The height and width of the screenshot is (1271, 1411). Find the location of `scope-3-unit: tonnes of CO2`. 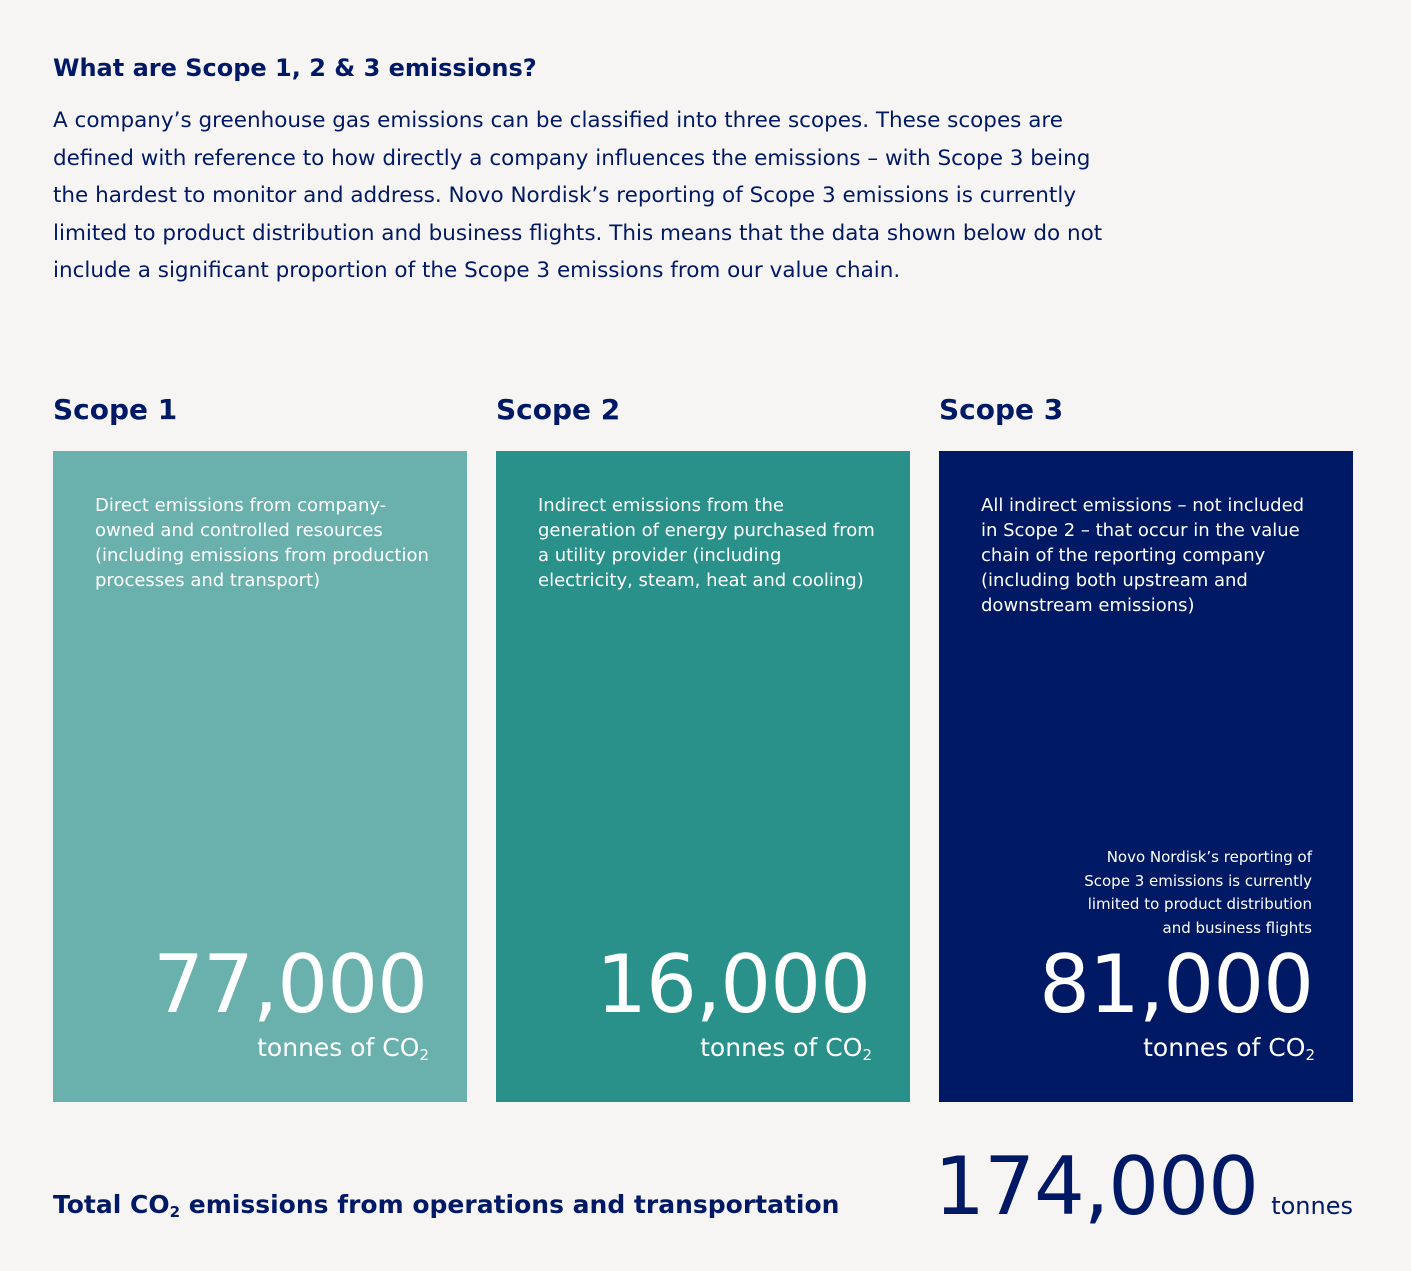

scope-3-unit: tonnes of CO2 is located at coordinates (1229, 1051).